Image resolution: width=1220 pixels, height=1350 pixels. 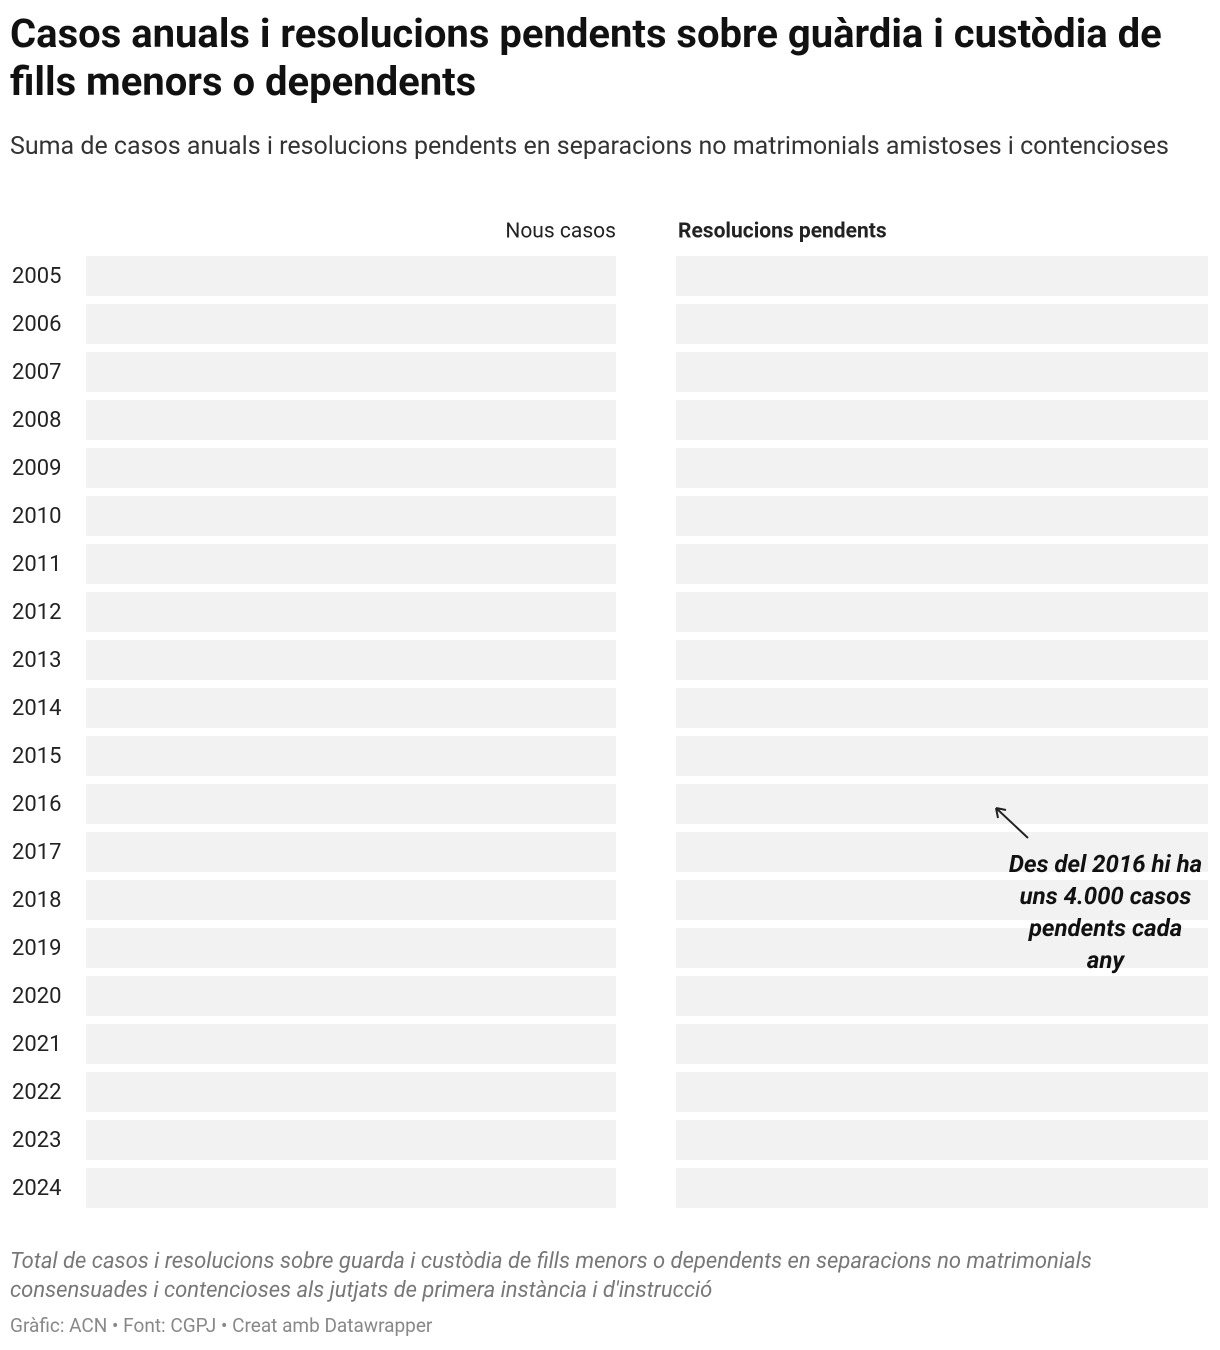 What do you see at coordinates (36, 756) in the screenshot?
I see `y-tick-label: 2015` at bounding box center [36, 756].